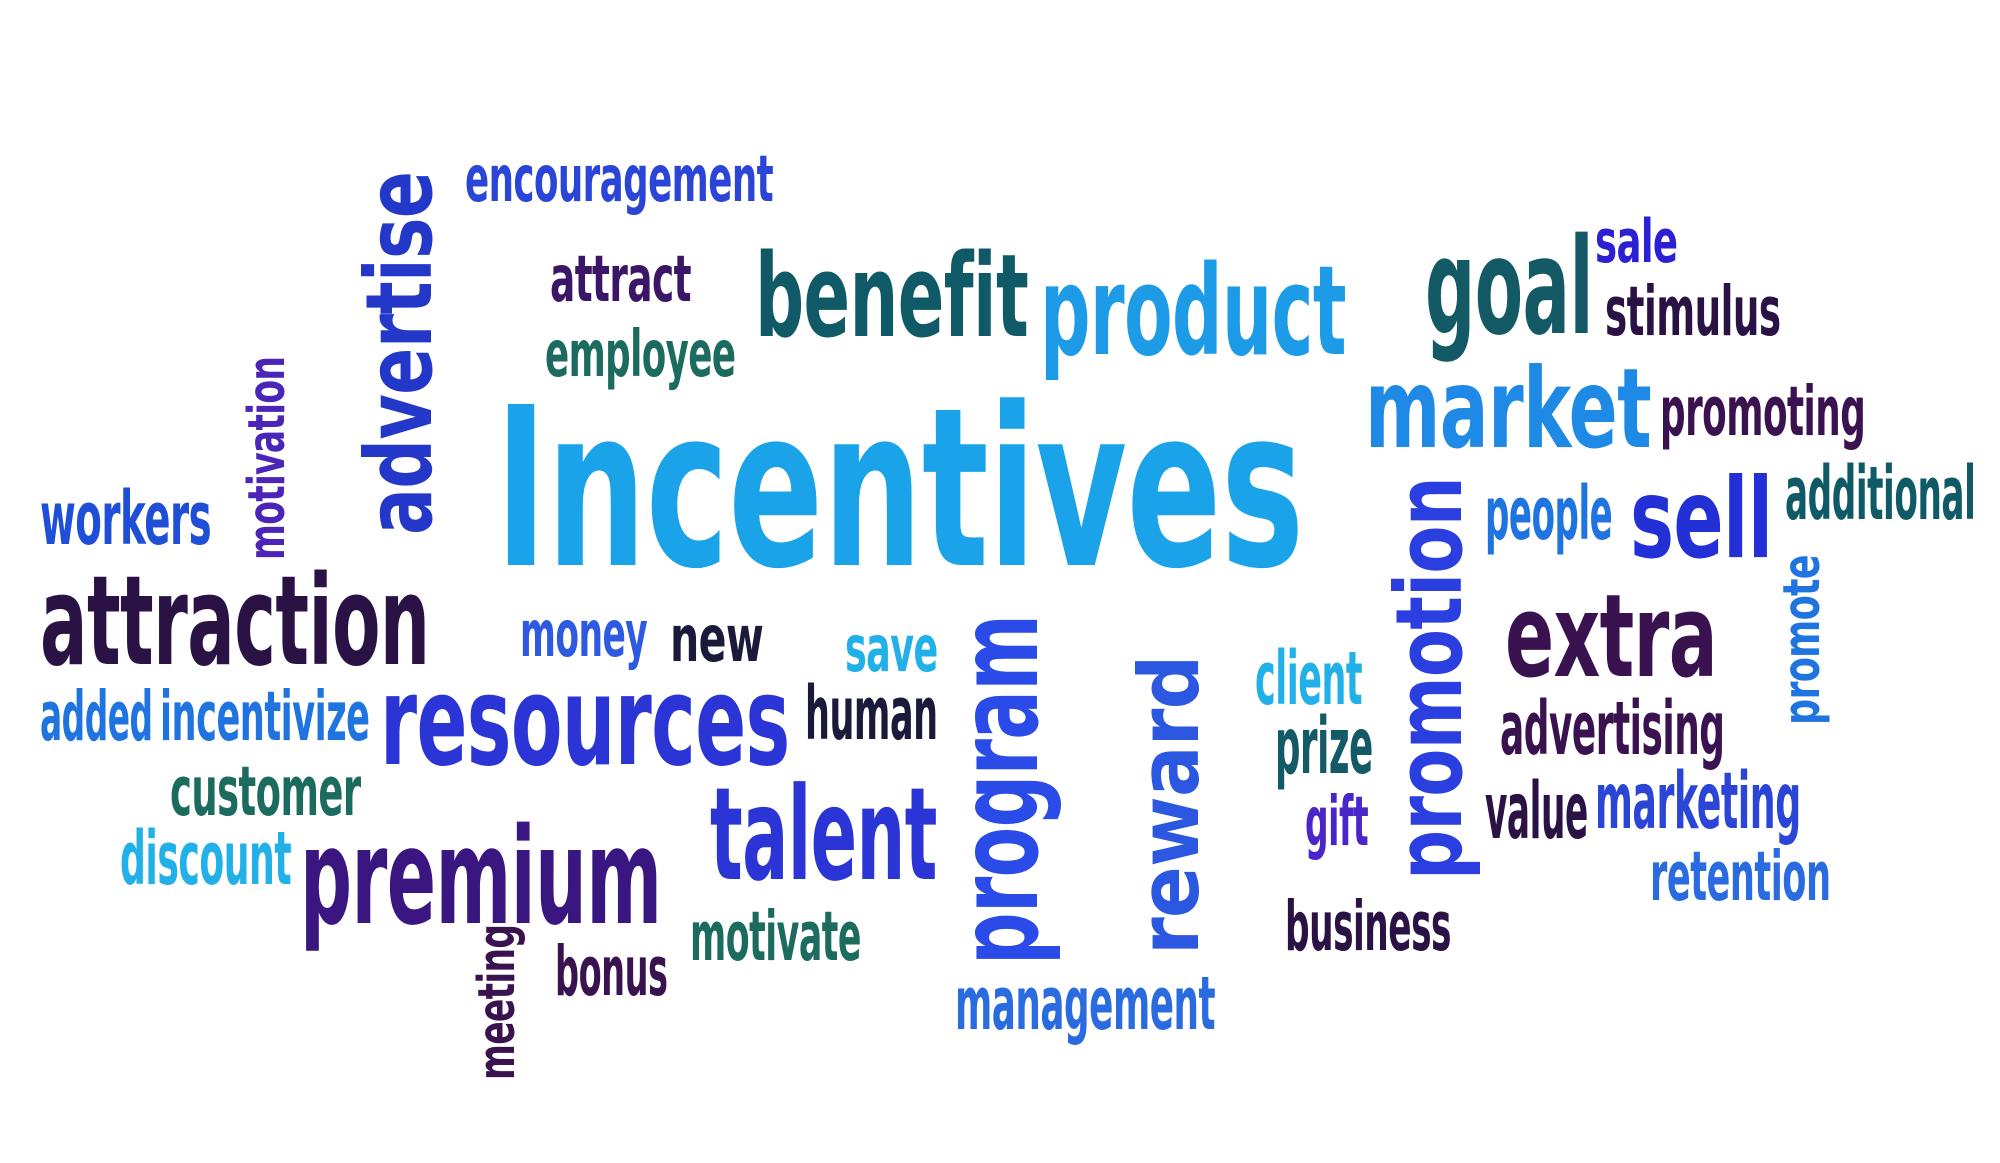  Describe the element at coordinates (235, 622) in the screenshot. I see `word-attraction: attraction` at that location.